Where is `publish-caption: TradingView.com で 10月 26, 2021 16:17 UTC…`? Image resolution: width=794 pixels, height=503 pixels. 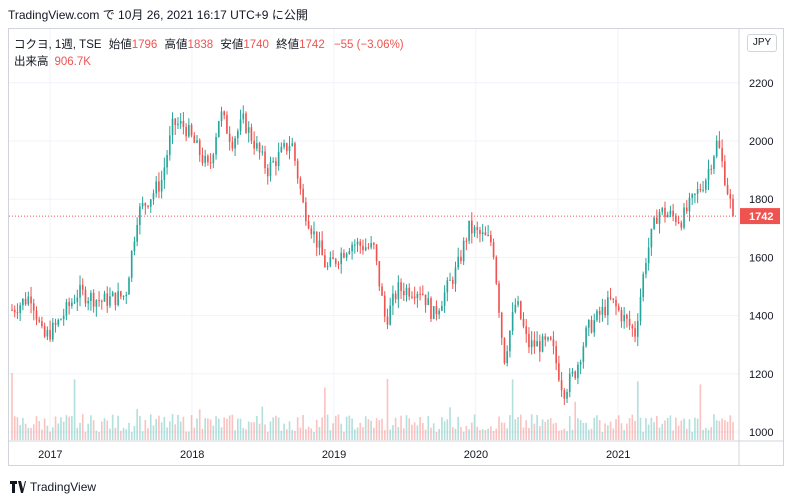 publish-caption: TradingView.com で 10月 26, 2021 16:17 UTC… is located at coordinates (158, 15).